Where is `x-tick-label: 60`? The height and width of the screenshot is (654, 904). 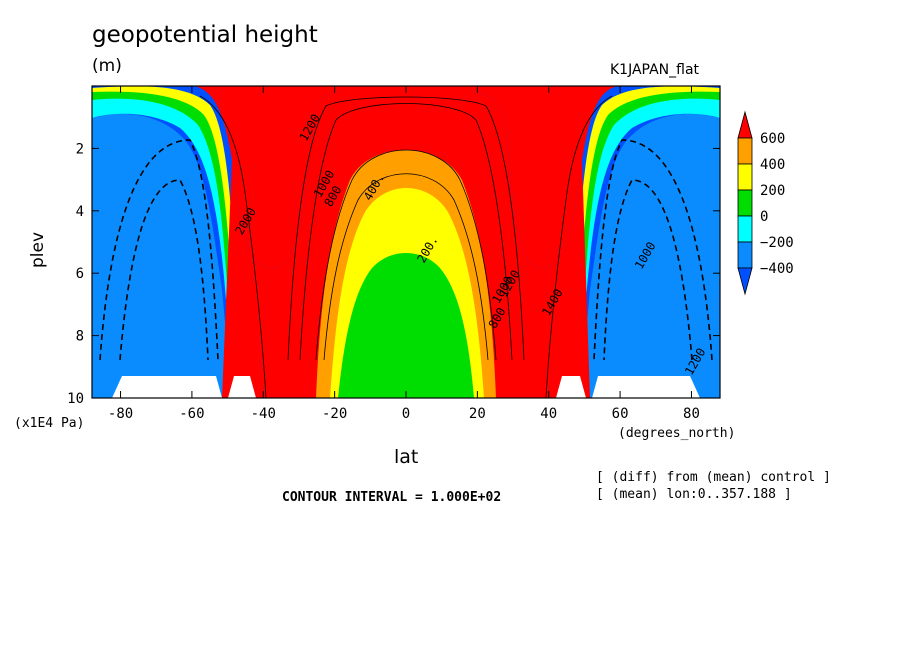 x-tick-label: 60 is located at coordinates (620, 414).